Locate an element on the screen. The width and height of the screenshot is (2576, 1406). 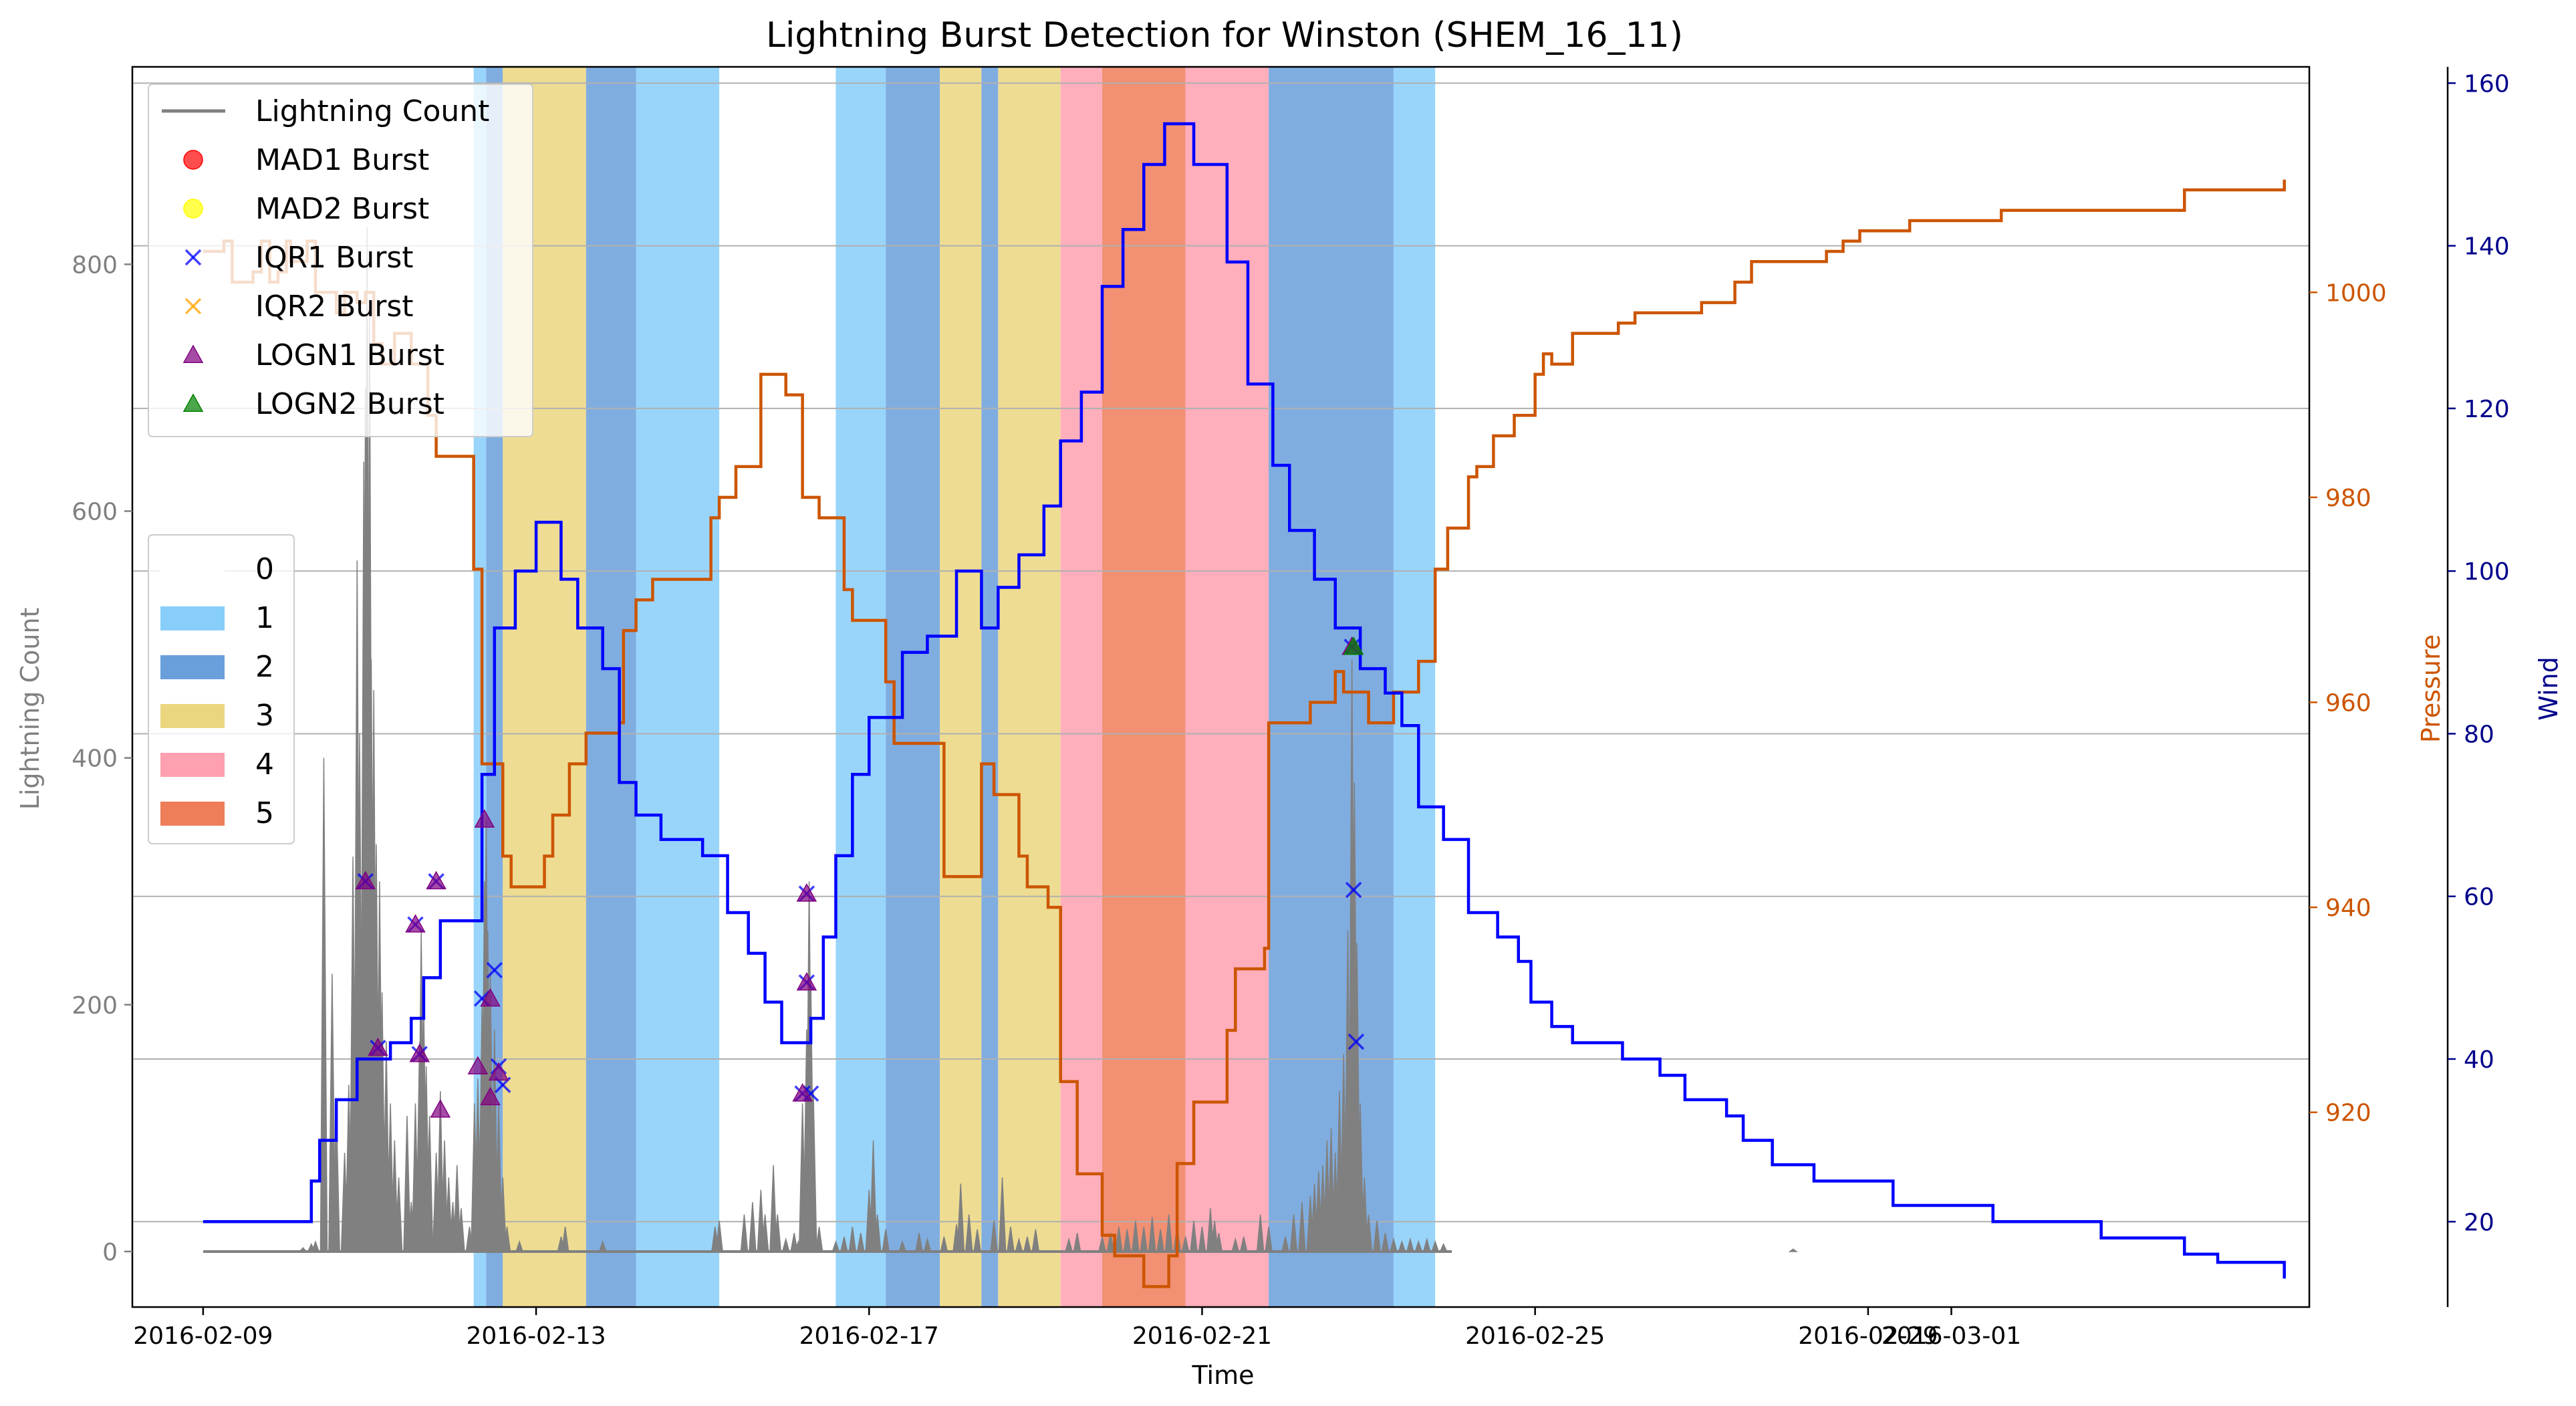
wind-tick-label: 100 is located at coordinates (2487, 572).